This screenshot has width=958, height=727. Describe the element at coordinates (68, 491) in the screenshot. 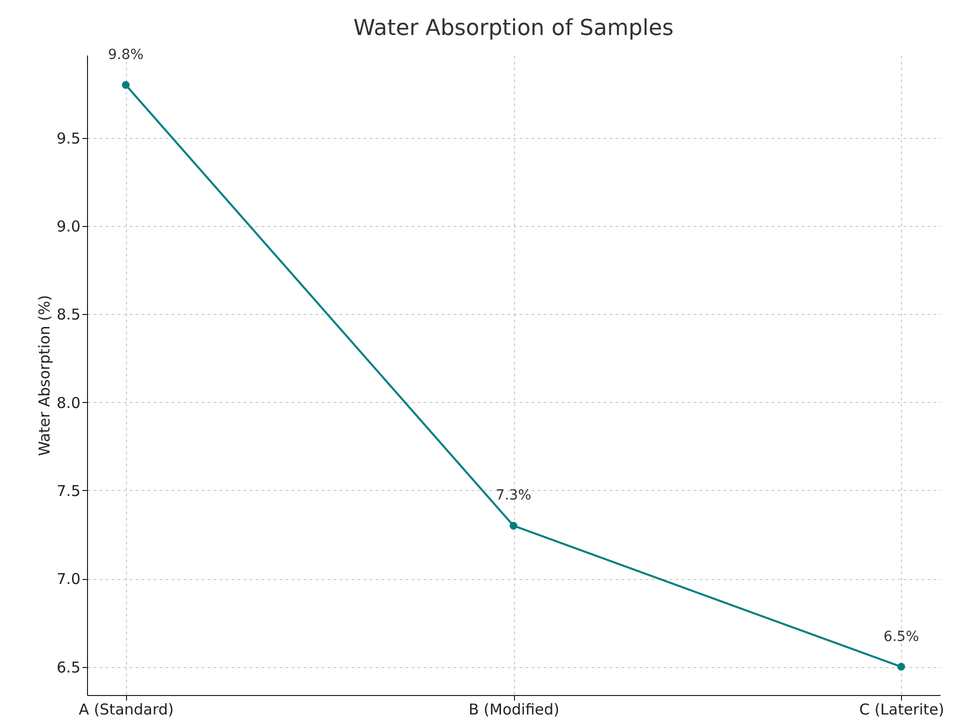

I see `y-tick-label: 7.5` at that location.